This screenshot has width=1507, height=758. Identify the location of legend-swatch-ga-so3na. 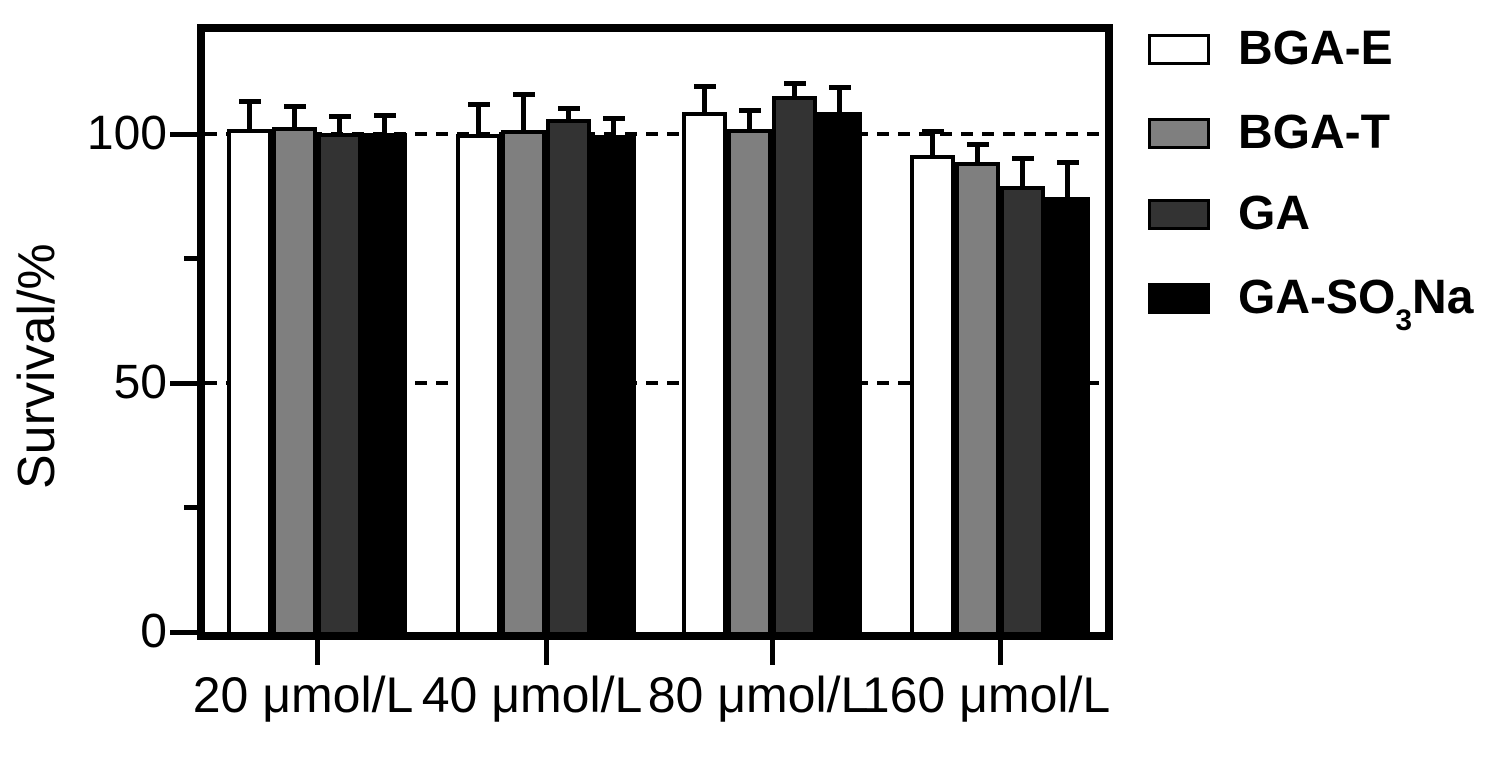
(1179, 298).